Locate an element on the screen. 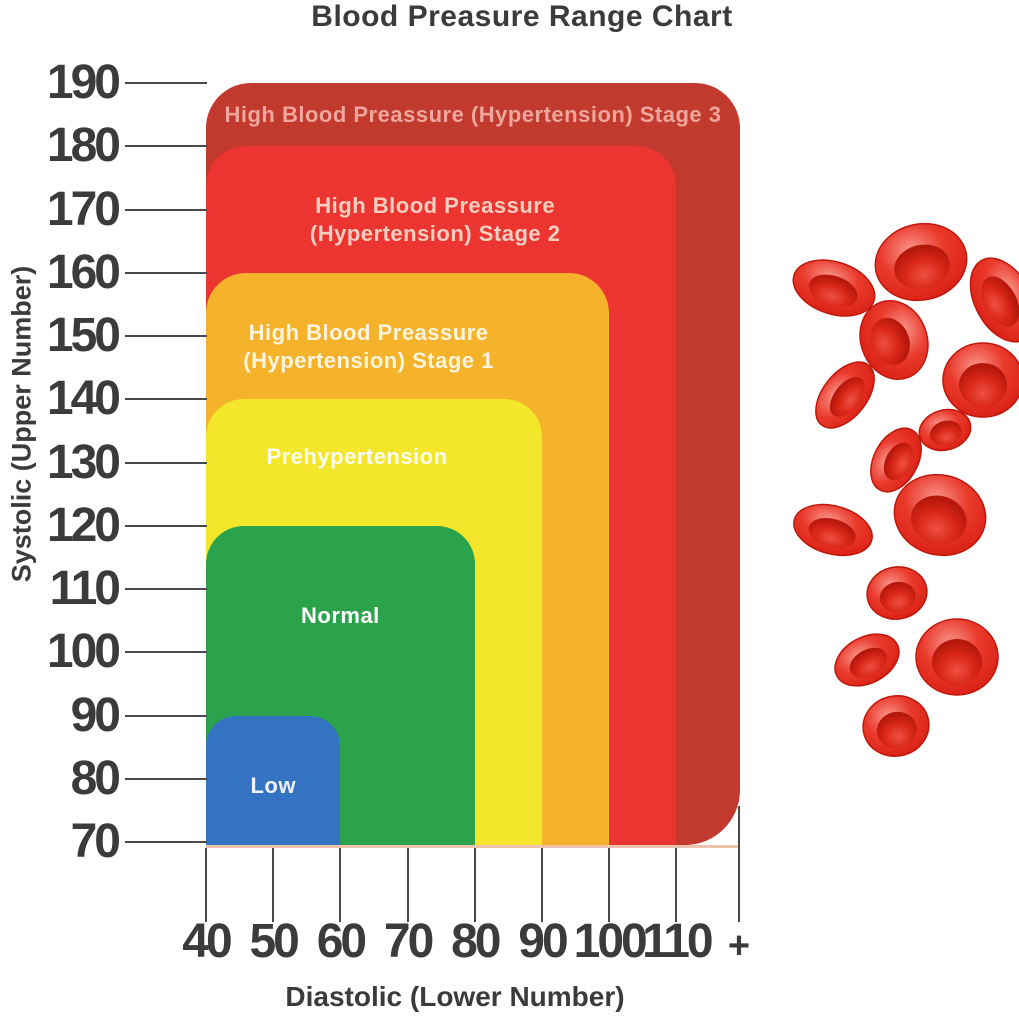 The image size is (1019, 1024). x-tick-label-60: 60 is located at coordinates (341, 941).